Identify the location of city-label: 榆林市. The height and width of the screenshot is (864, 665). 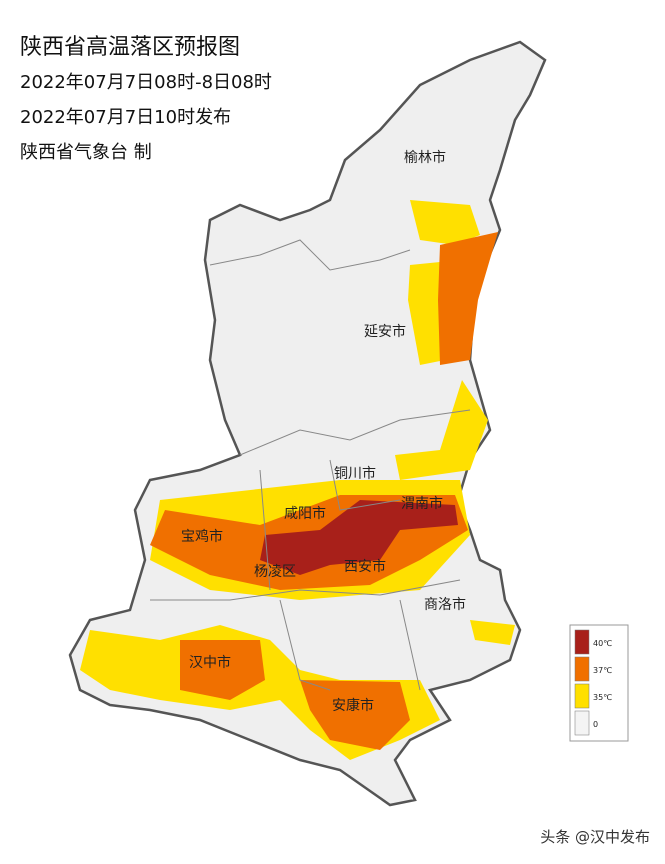
(425, 157).